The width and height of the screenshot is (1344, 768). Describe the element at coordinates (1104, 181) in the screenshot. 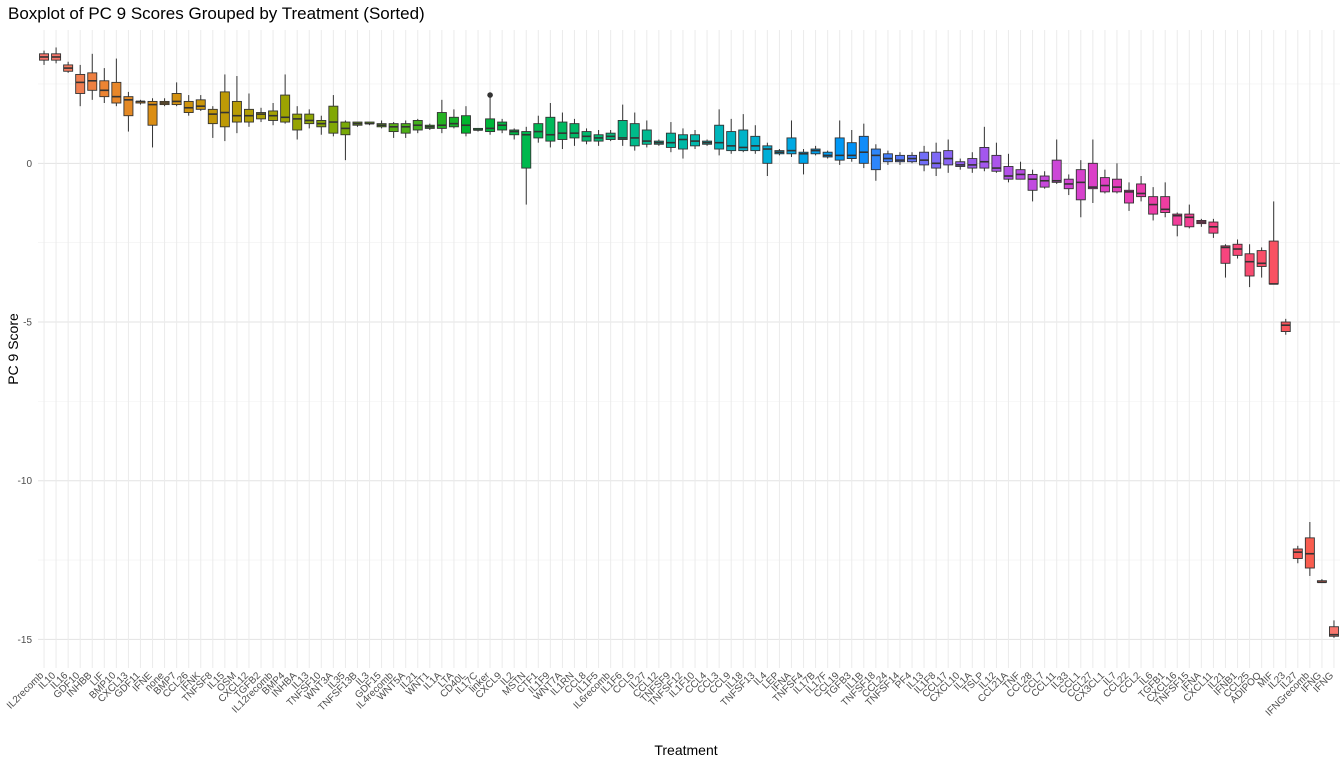

I see `box-CX3CL1` at that location.